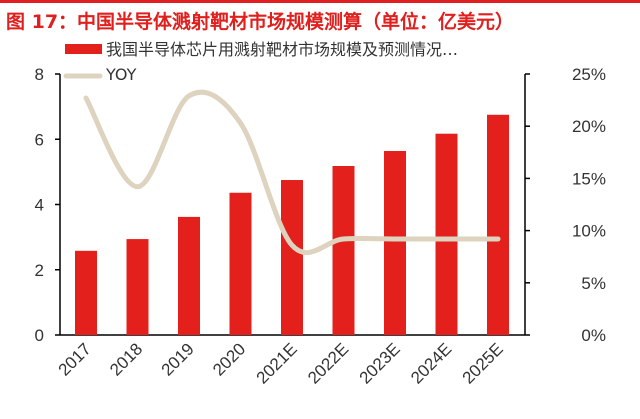  Describe the element at coordinates (483, 363) in the screenshot. I see `x-tick-label: 2025E` at that location.